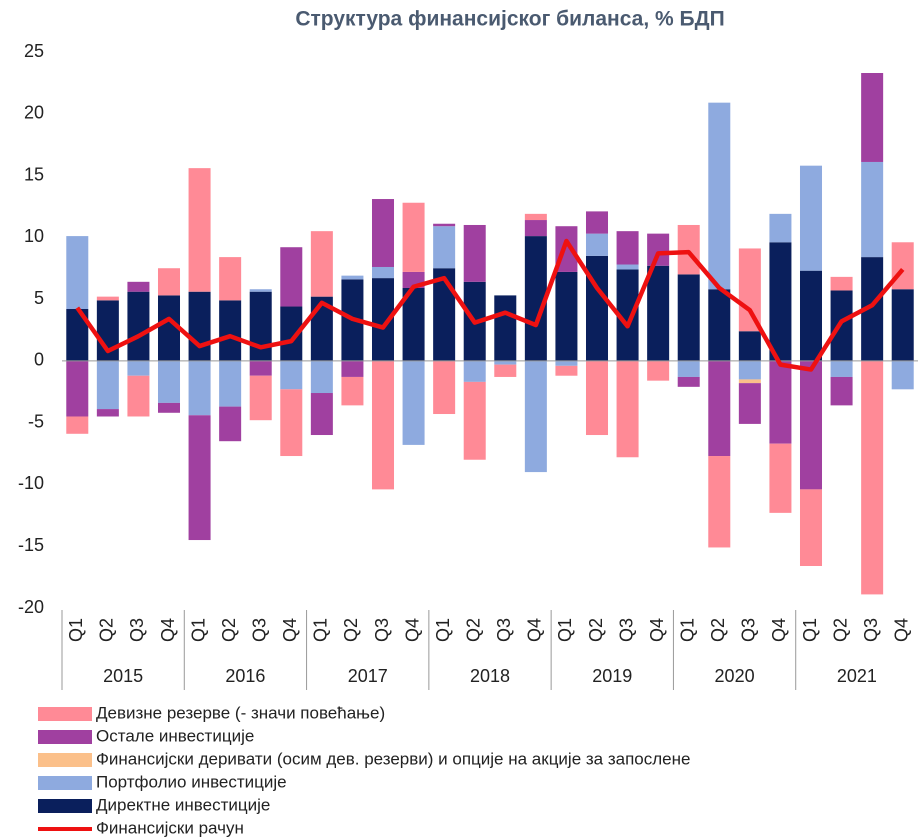  What do you see at coordinates (857, 676) in the screenshot?
I see `group-label: 2021` at bounding box center [857, 676].